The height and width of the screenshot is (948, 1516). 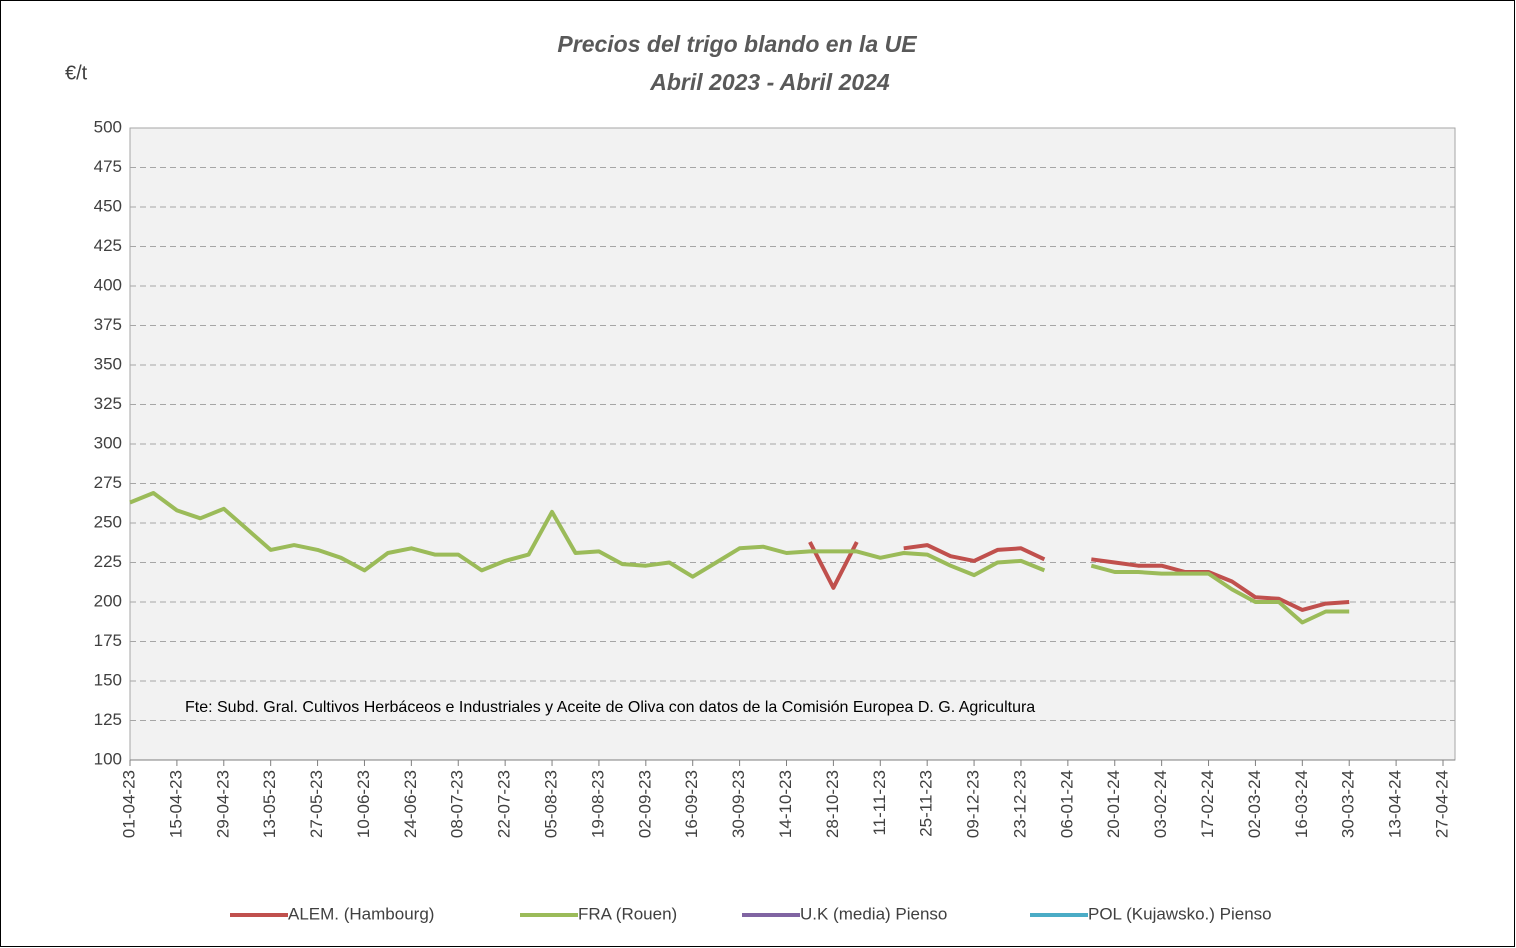 I want to click on y-tick-label: 100, so click(x=108, y=758).